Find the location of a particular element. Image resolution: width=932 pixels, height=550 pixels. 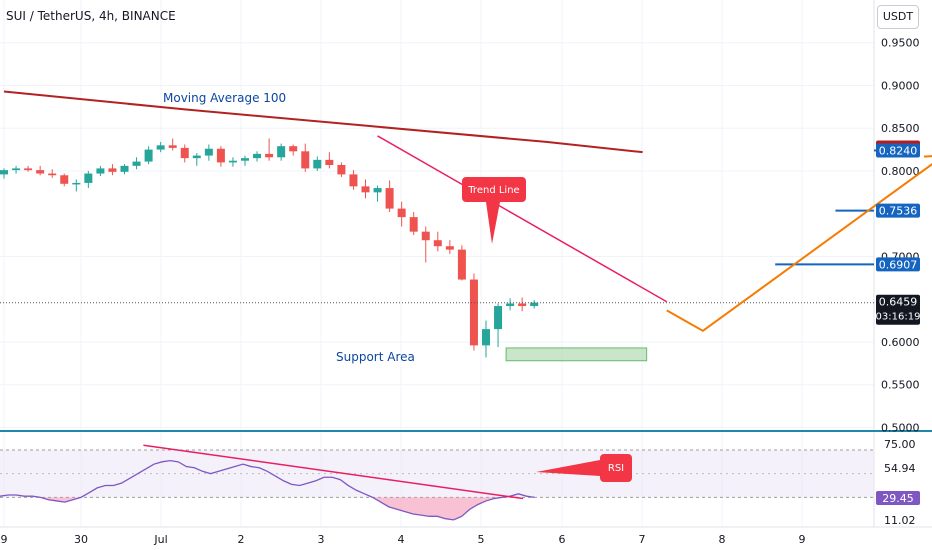

time-tick-label: 4 is located at coordinates (401, 539).